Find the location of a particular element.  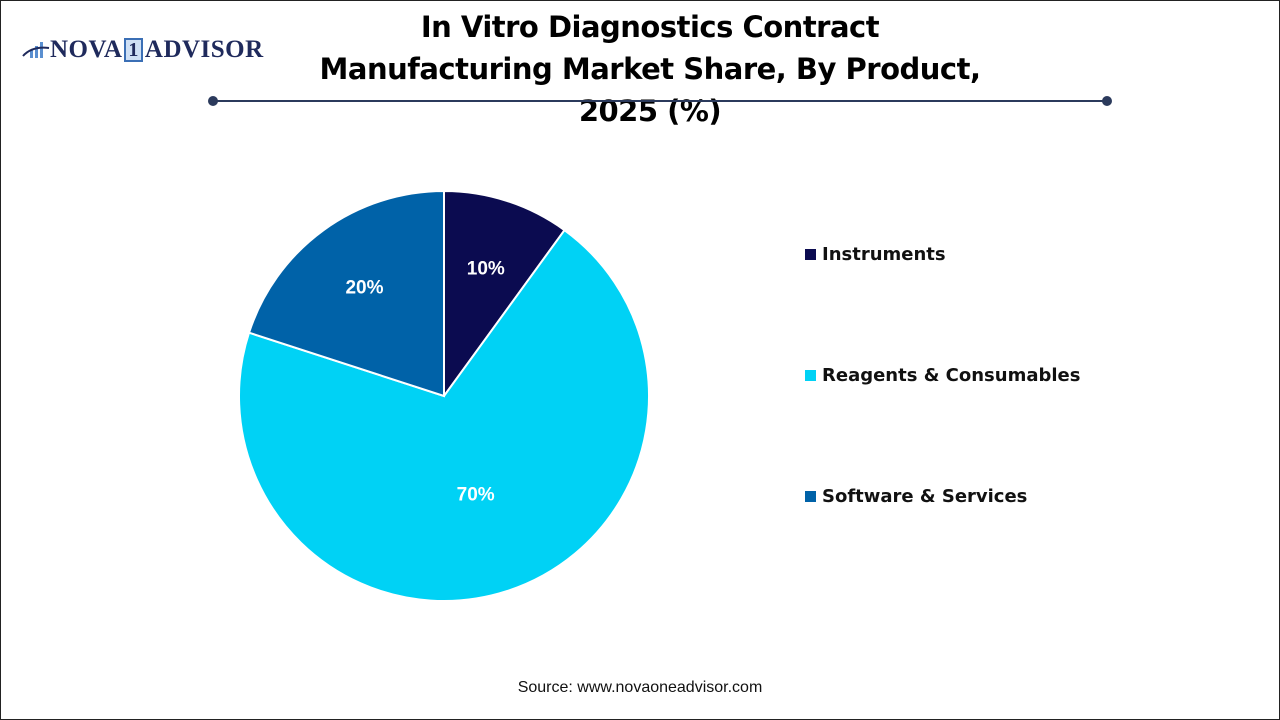

data-label: 70% is located at coordinates (476, 494).